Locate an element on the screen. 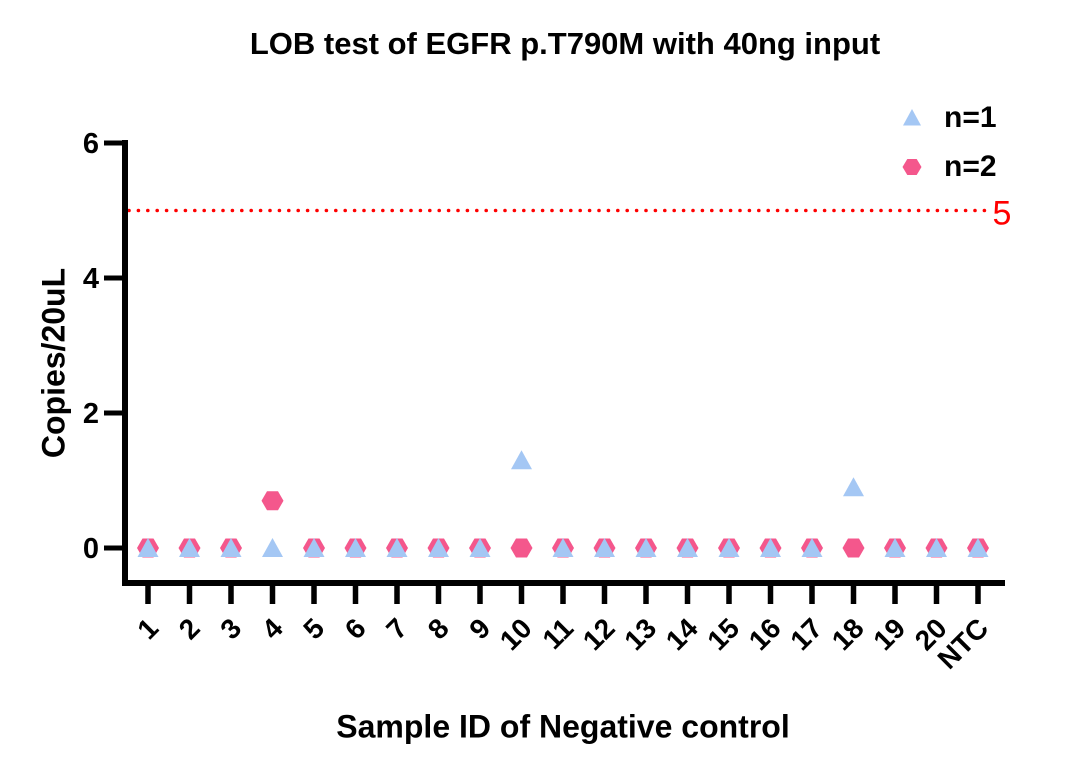  legend-item-n2: n=2 is located at coordinates (947, 167).